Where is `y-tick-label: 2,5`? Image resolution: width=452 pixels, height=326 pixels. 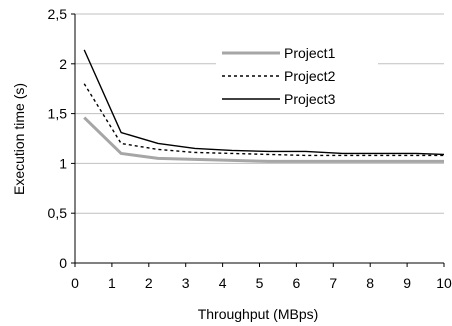 y-tick-label: 2,5 is located at coordinates (58, 14).